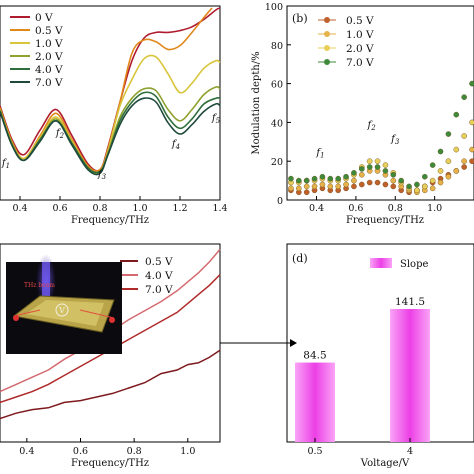 The height and width of the screenshot is (474, 474). What do you see at coordinates (360, 35) in the screenshot?
I see `panel-b-legend-label: 1.0 V` at bounding box center [360, 35].